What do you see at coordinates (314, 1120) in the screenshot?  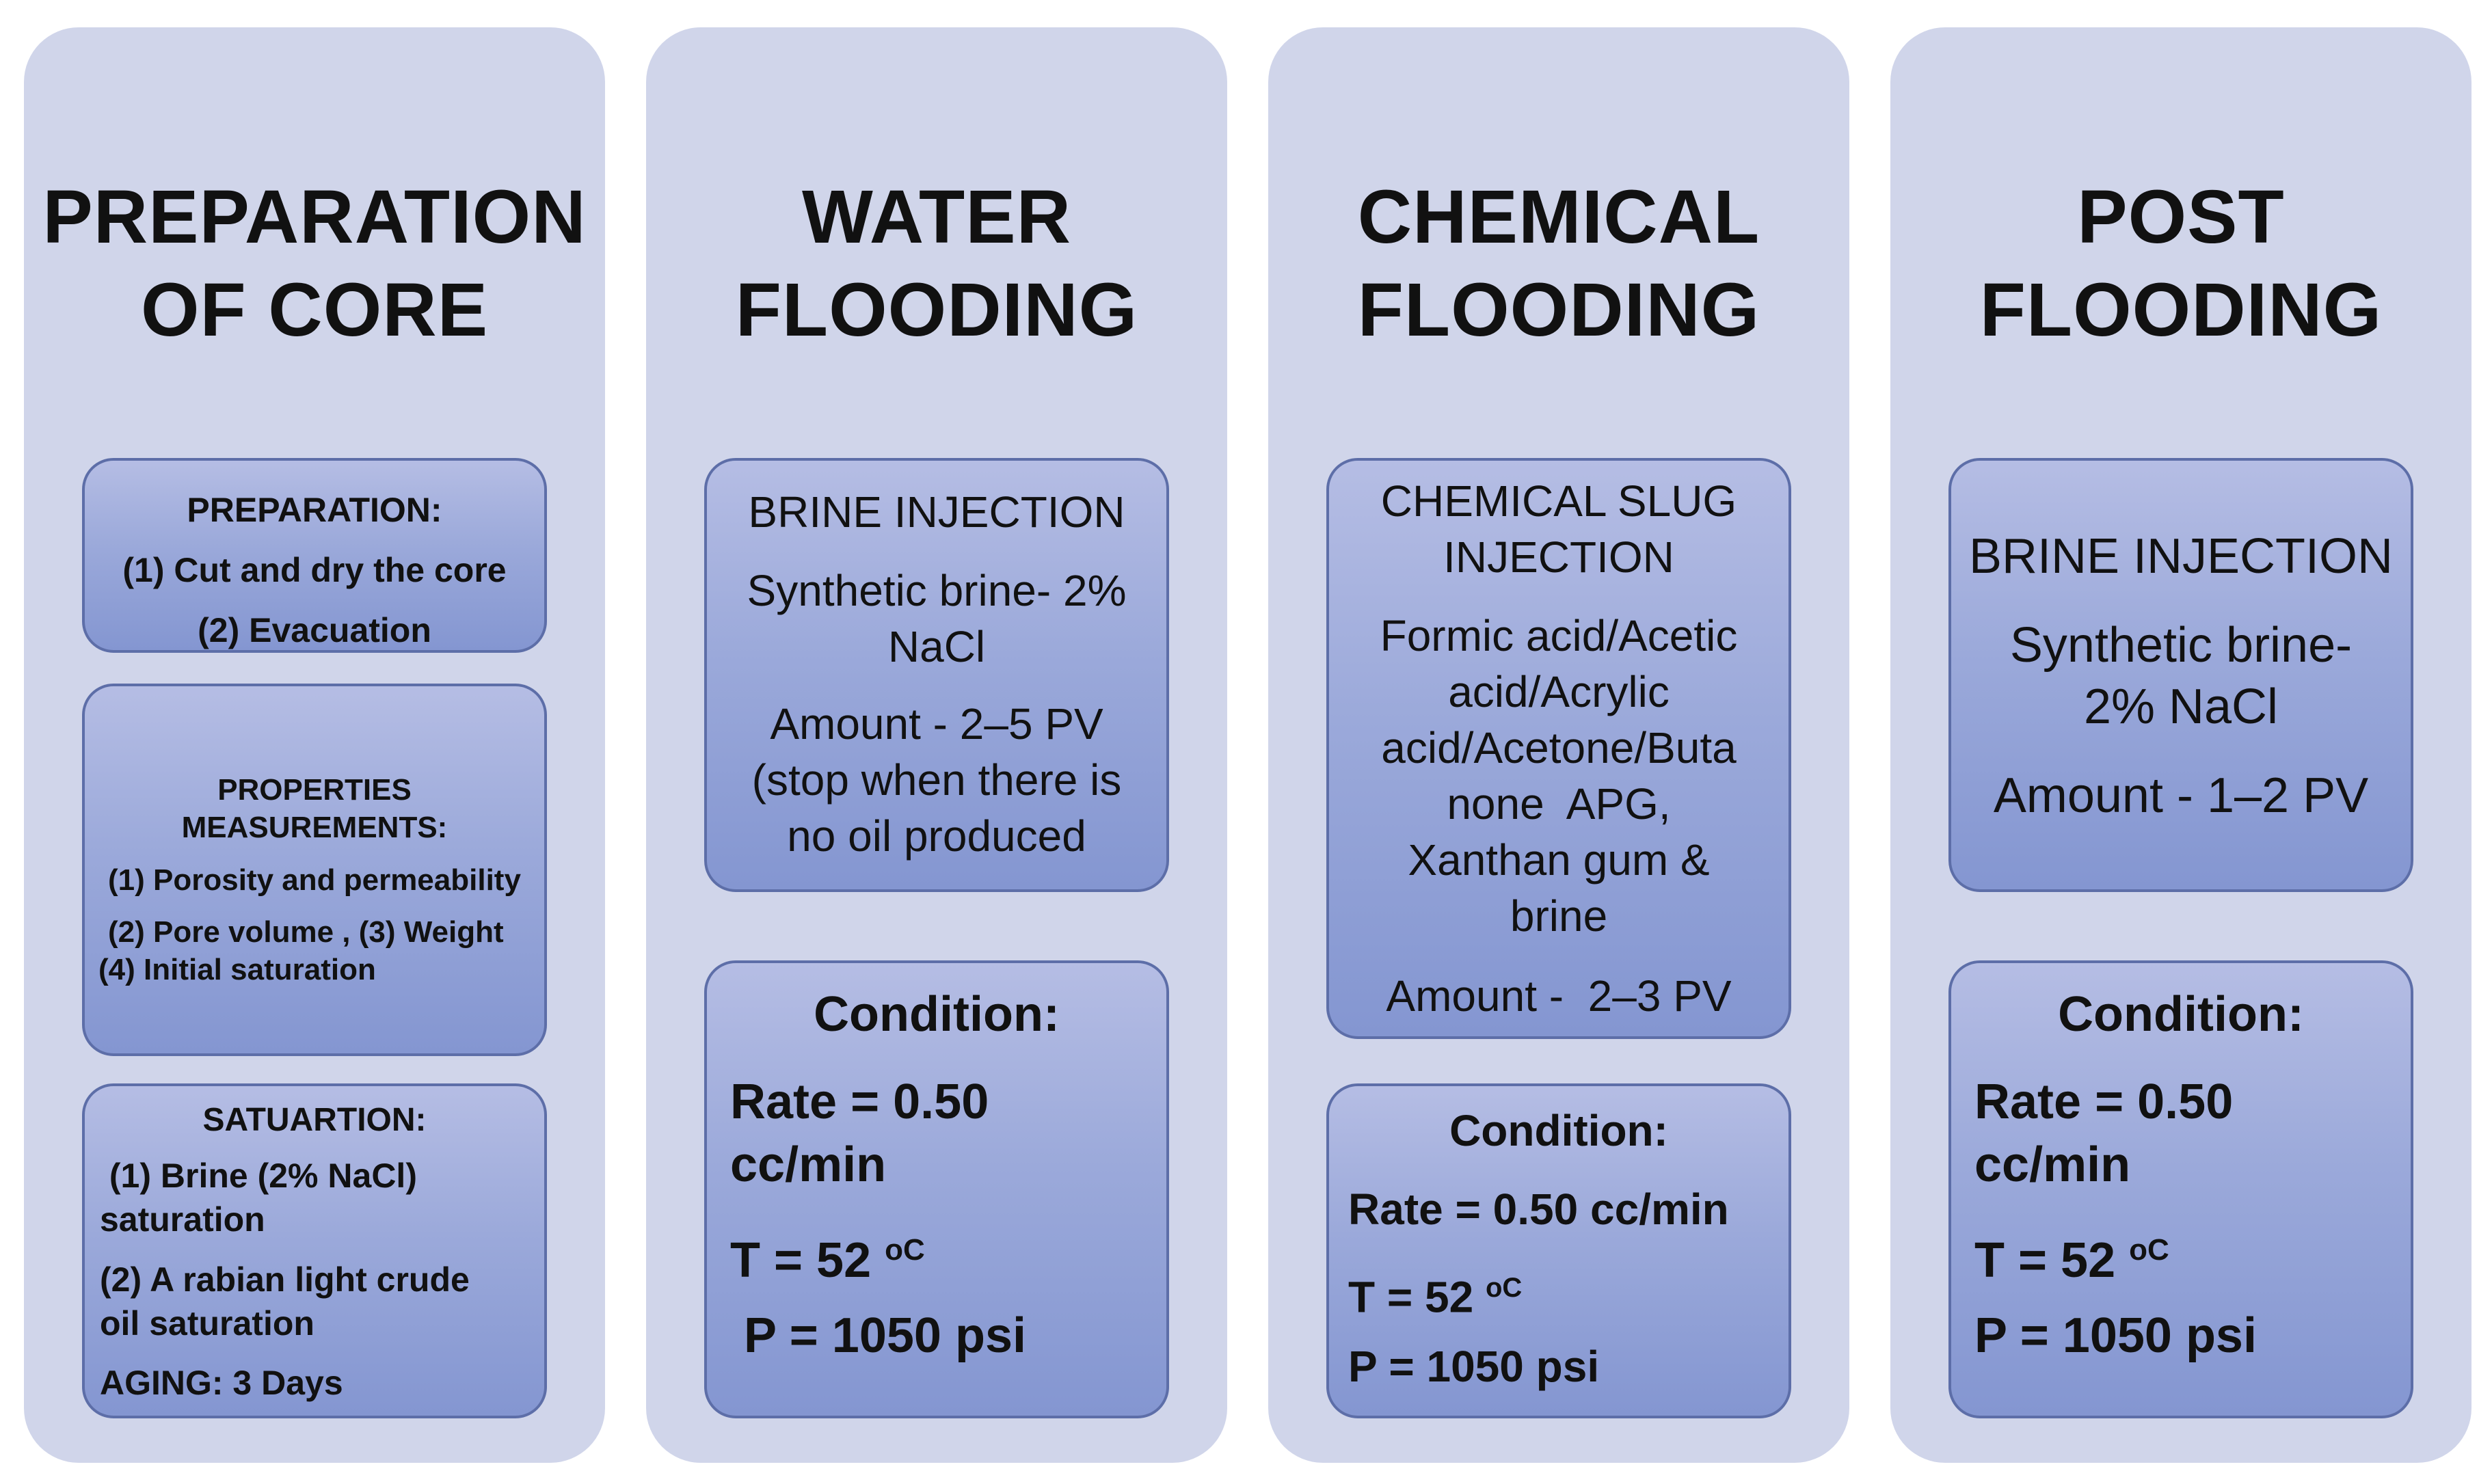 I see `box-heading: SATUARTION:` at bounding box center [314, 1120].